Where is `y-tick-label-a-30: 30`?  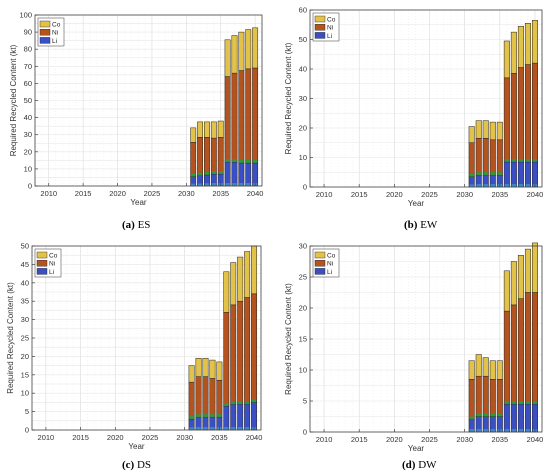 y-tick-label-a-30: 30 is located at coordinates (28, 134).